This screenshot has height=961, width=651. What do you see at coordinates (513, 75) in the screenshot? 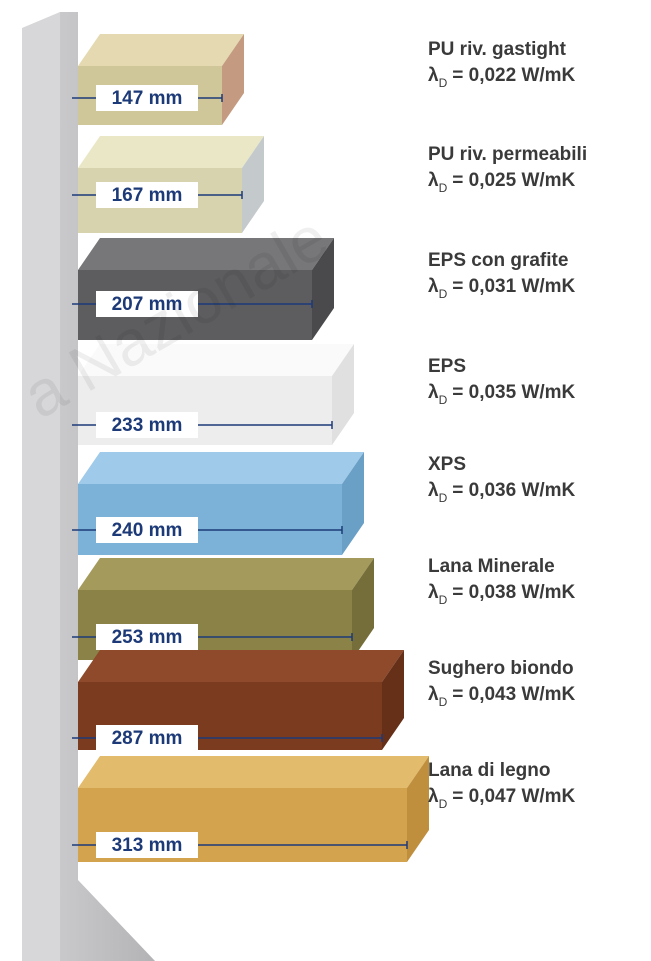
I see `lambda-text: = 0,022 W/mK` at bounding box center [513, 75].